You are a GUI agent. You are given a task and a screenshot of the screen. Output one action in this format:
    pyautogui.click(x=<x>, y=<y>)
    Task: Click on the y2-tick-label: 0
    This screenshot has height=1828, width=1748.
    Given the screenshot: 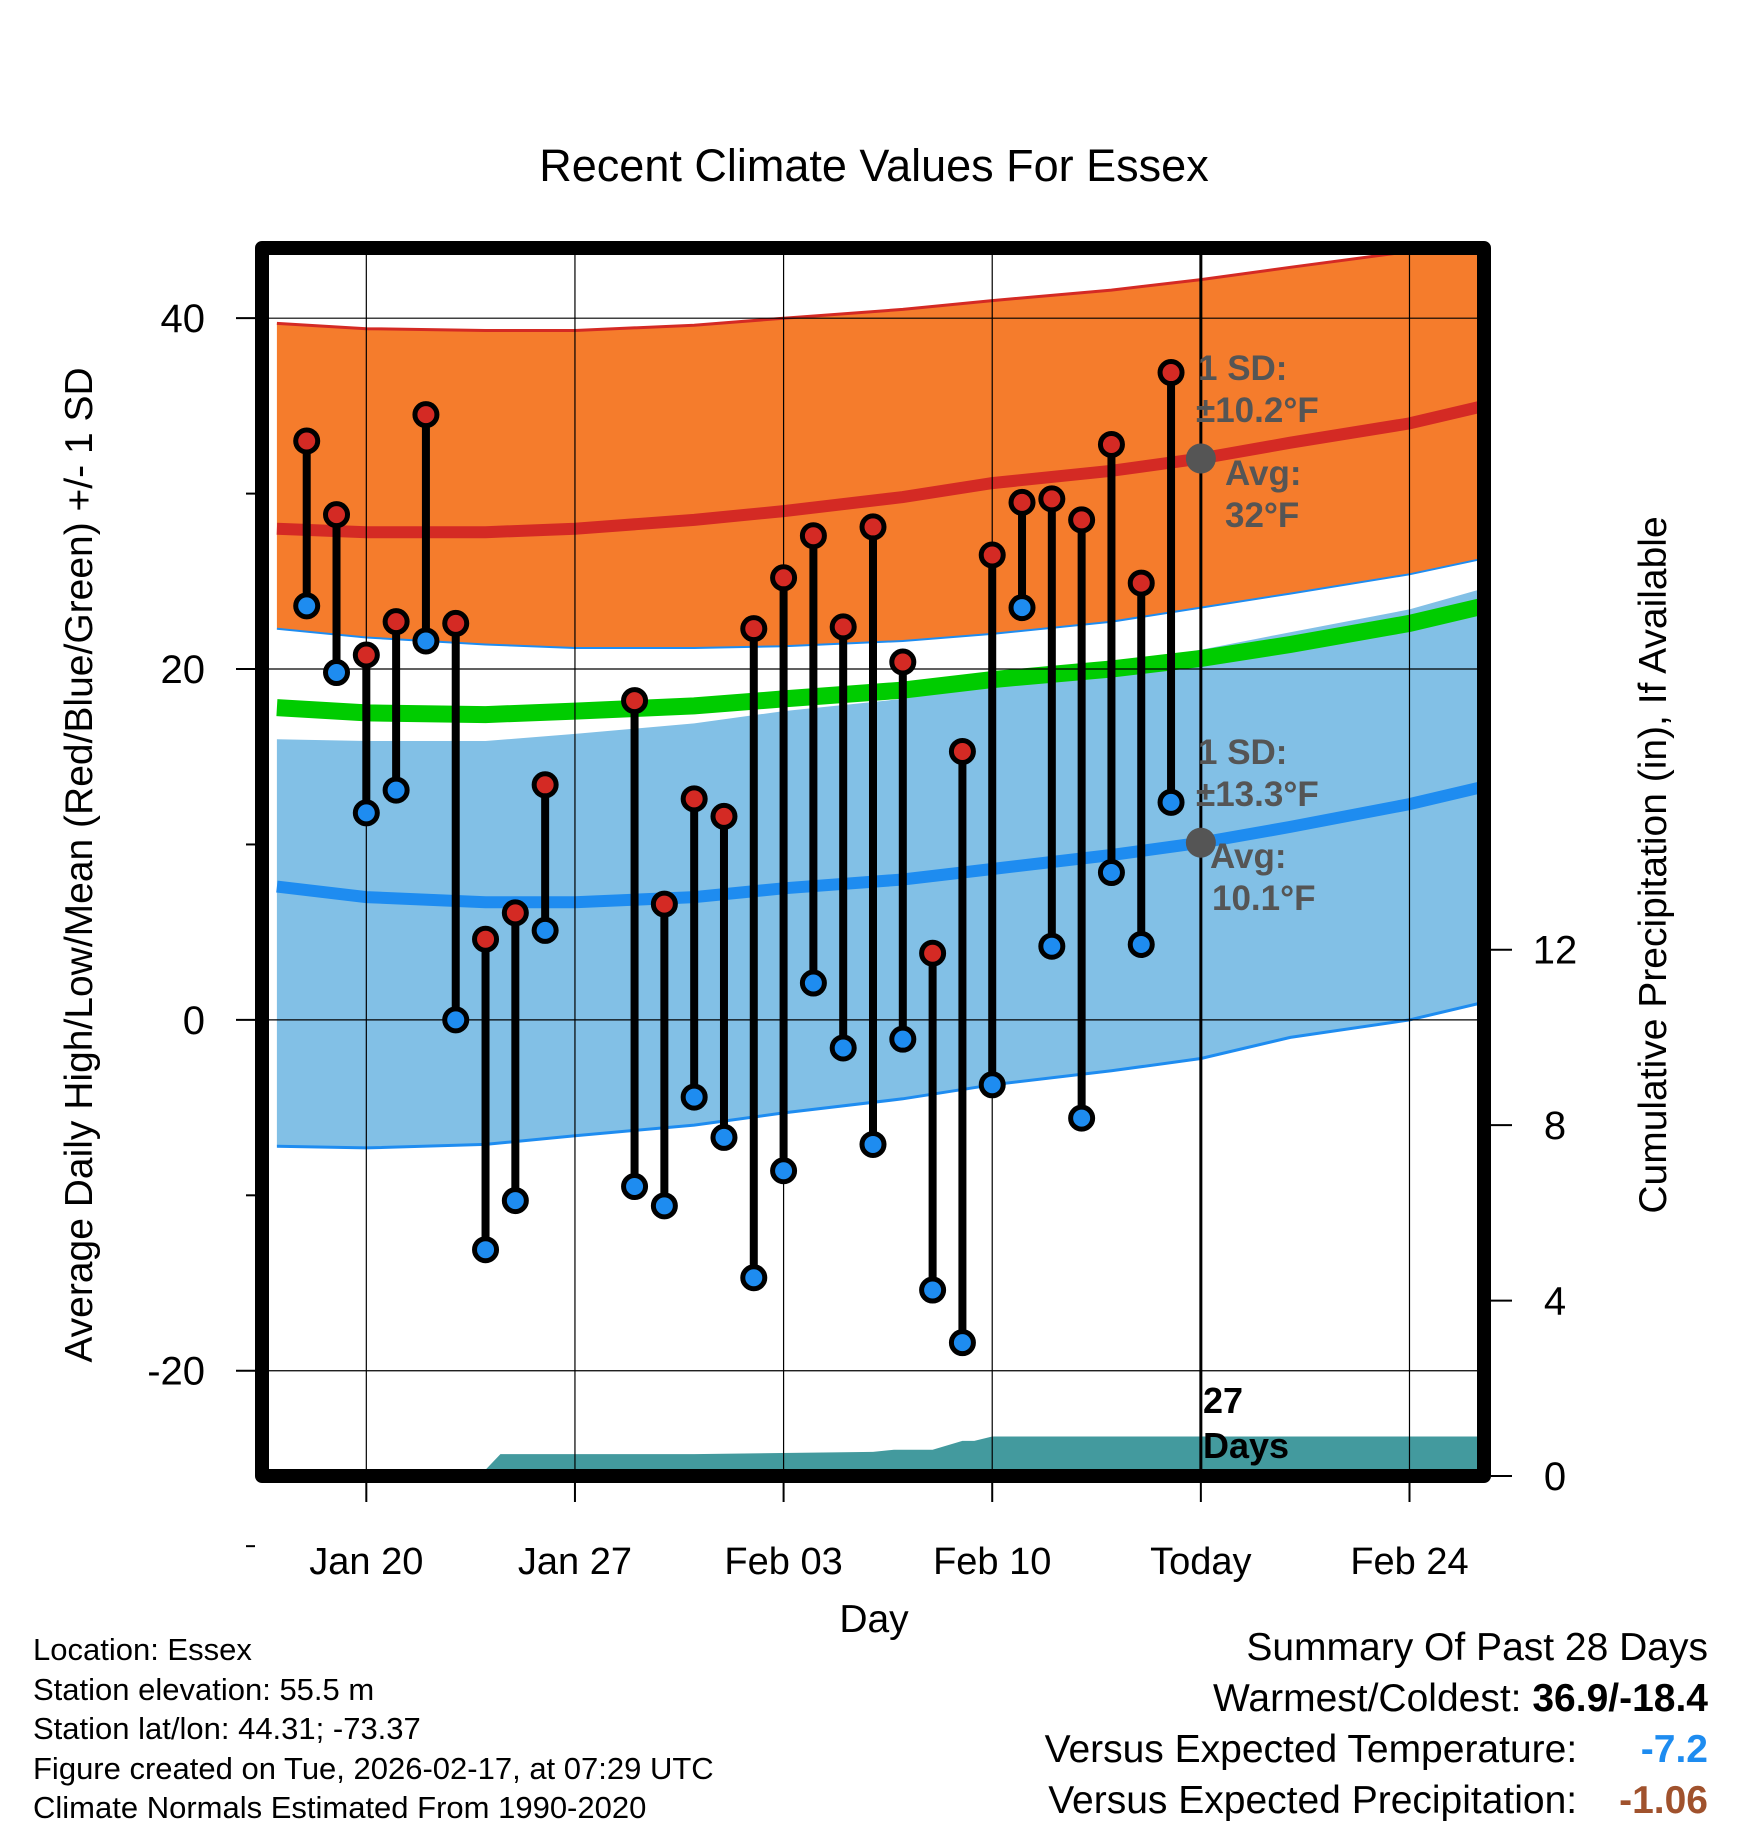 What is the action you would take?
    pyautogui.click(x=1555, y=1477)
    